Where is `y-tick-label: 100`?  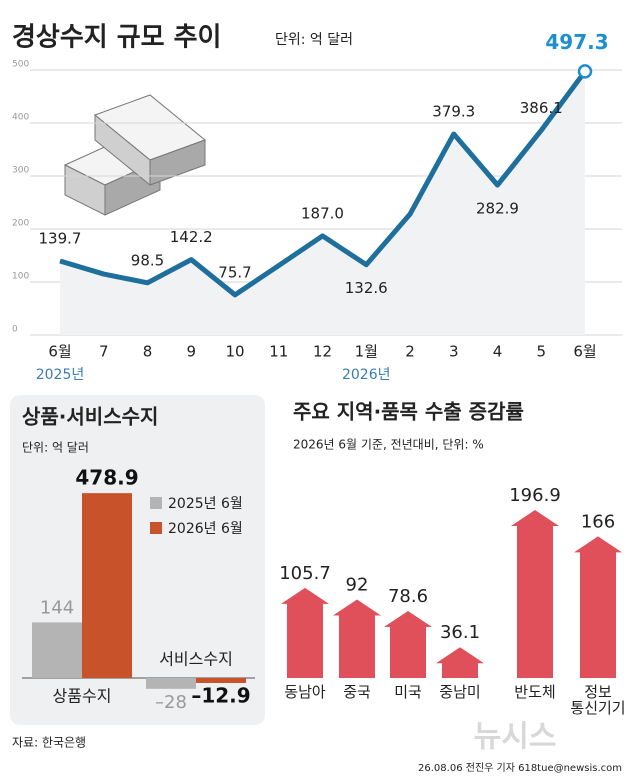 y-tick-label: 100 is located at coordinates (20, 277).